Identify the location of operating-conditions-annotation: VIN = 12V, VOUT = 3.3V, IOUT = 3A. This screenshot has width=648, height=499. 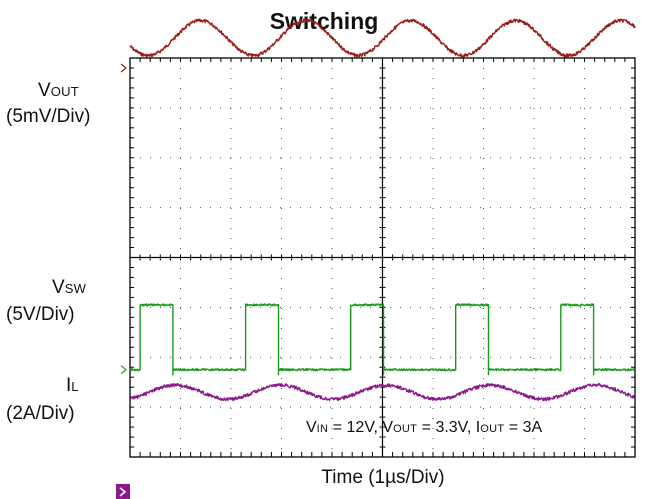
(424, 427).